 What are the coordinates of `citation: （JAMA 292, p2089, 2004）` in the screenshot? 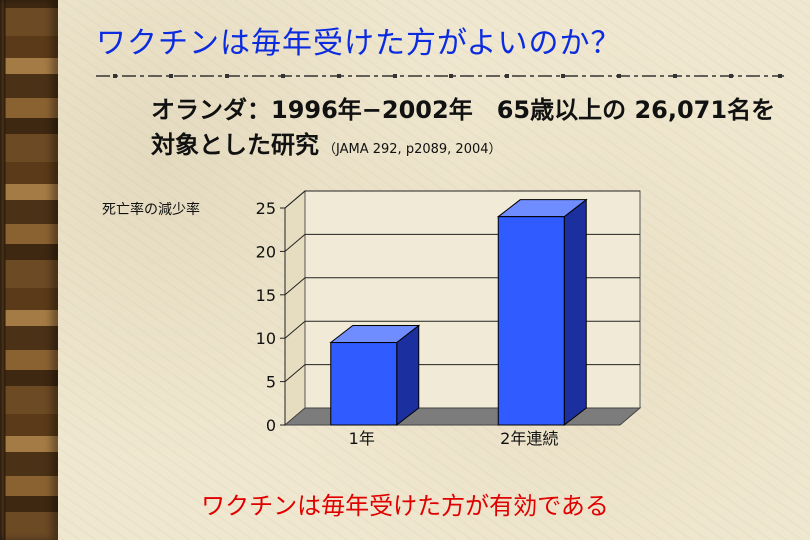 It's located at (412, 149).